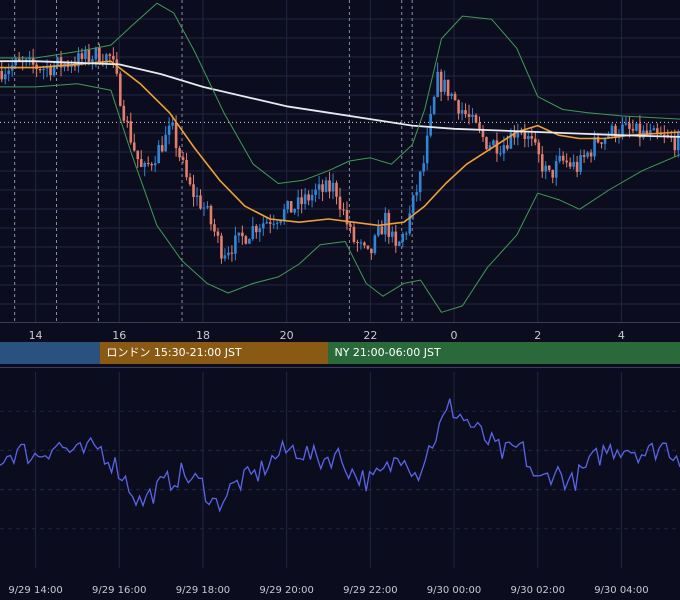  What do you see at coordinates (119, 335) in the screenshot?
I see `time-tick-label: 16` at bounding box center [119, 335].